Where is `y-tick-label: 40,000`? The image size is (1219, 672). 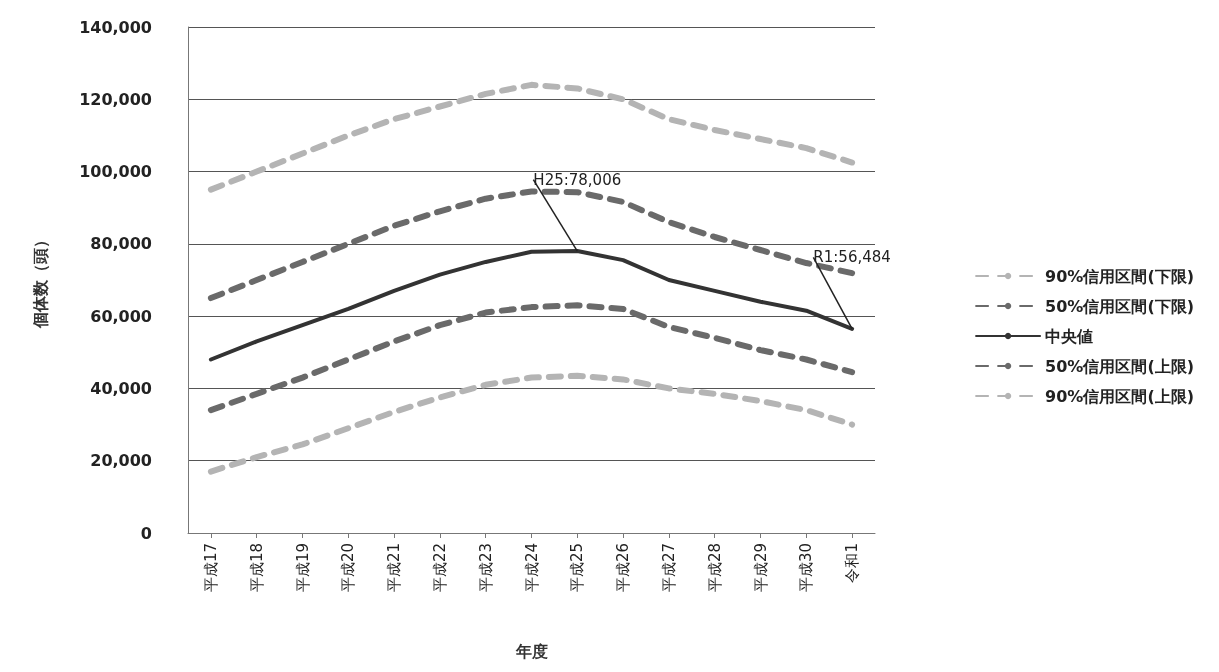
y-tick-label: 40,000 is located at coordinates (121, 388).